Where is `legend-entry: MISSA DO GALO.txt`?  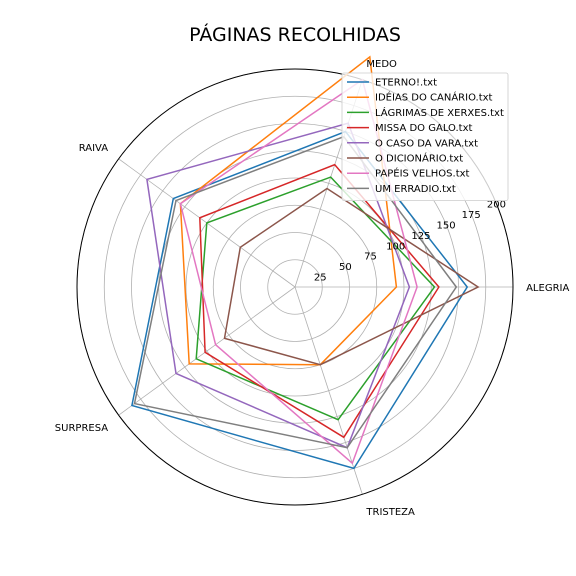 legend-entry: MISSA DO GALO.txt is located at coordinates (424, 128).